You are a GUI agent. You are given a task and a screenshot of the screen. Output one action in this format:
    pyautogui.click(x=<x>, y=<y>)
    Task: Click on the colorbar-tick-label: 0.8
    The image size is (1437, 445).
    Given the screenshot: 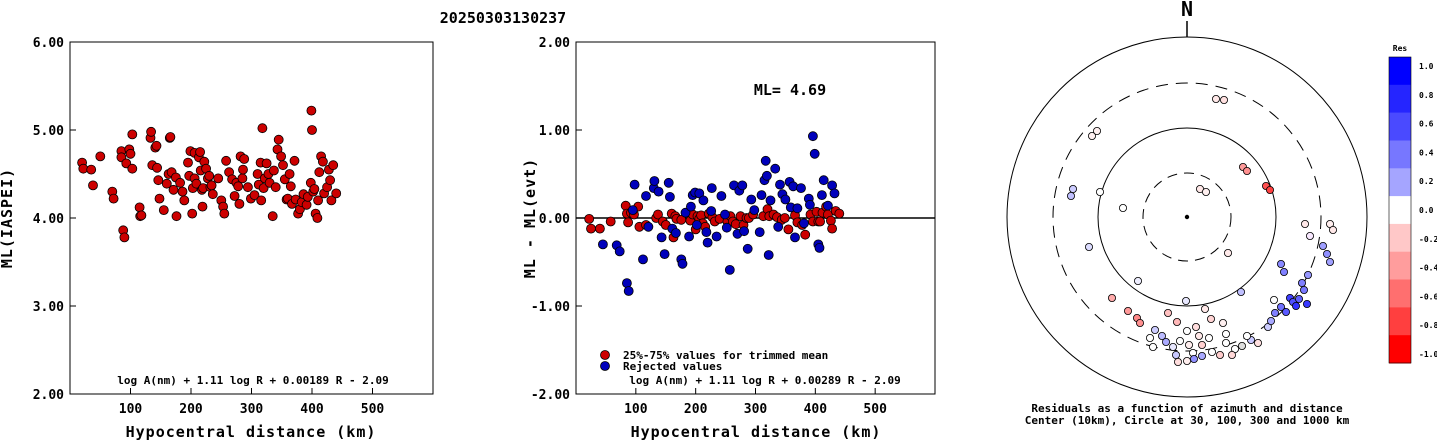 What is the action you would take?
    pyautogui.click(x=1426, y=95)
    